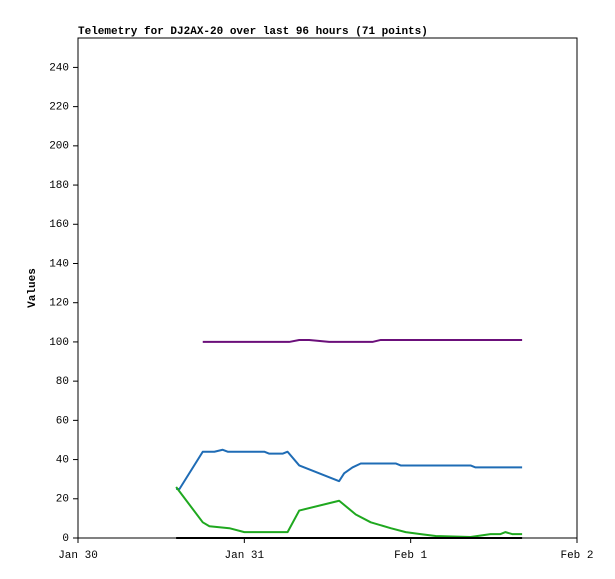 The image size is (615, 579). What do you see at coordinates (62, 421) in the screenshot?
I see `y-tick-label: 60` at bounding box center [62, 421].